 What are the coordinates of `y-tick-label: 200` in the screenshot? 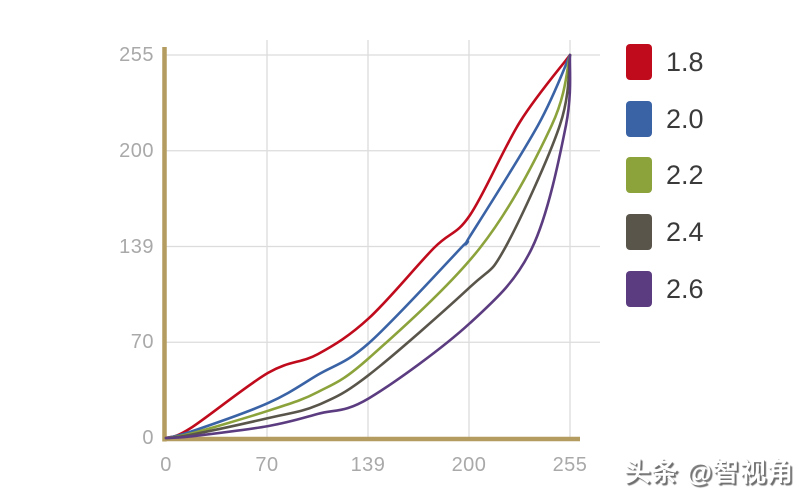 It's located at (136, 150).